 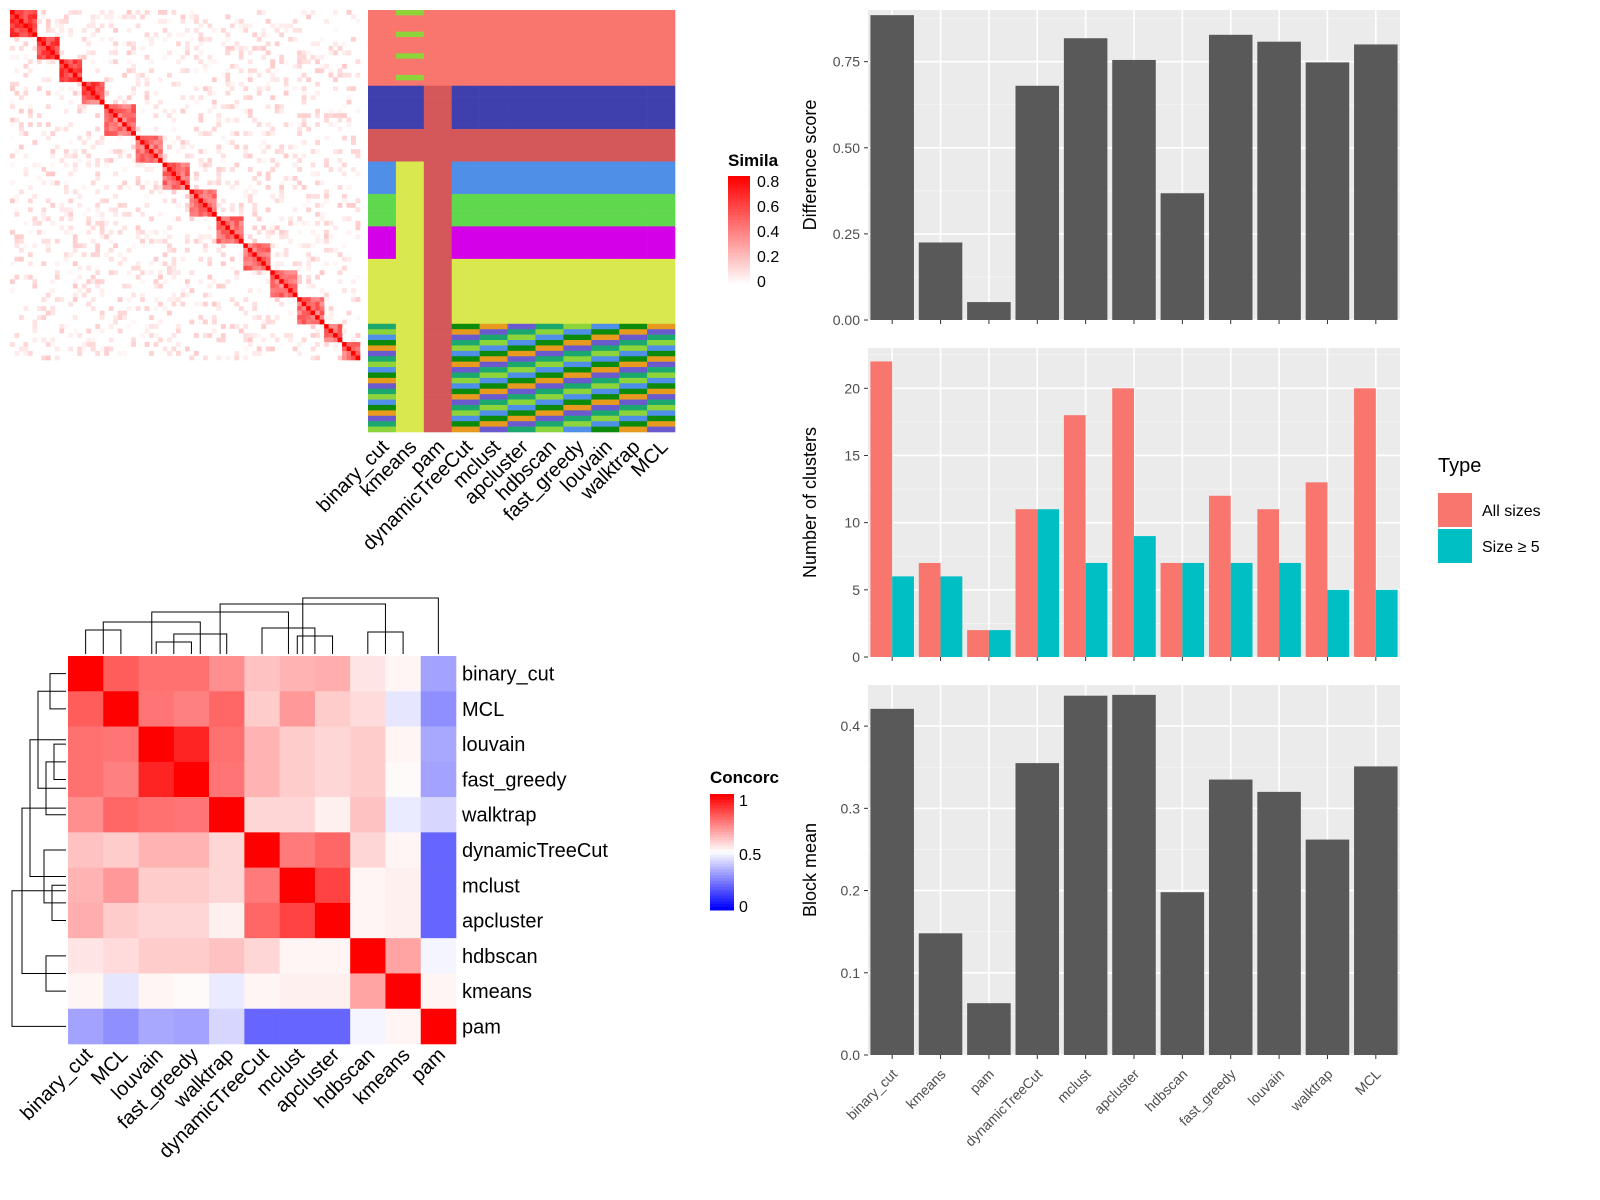 I want to click on y-tick-label: 0.50, so click(x=846, y=148).